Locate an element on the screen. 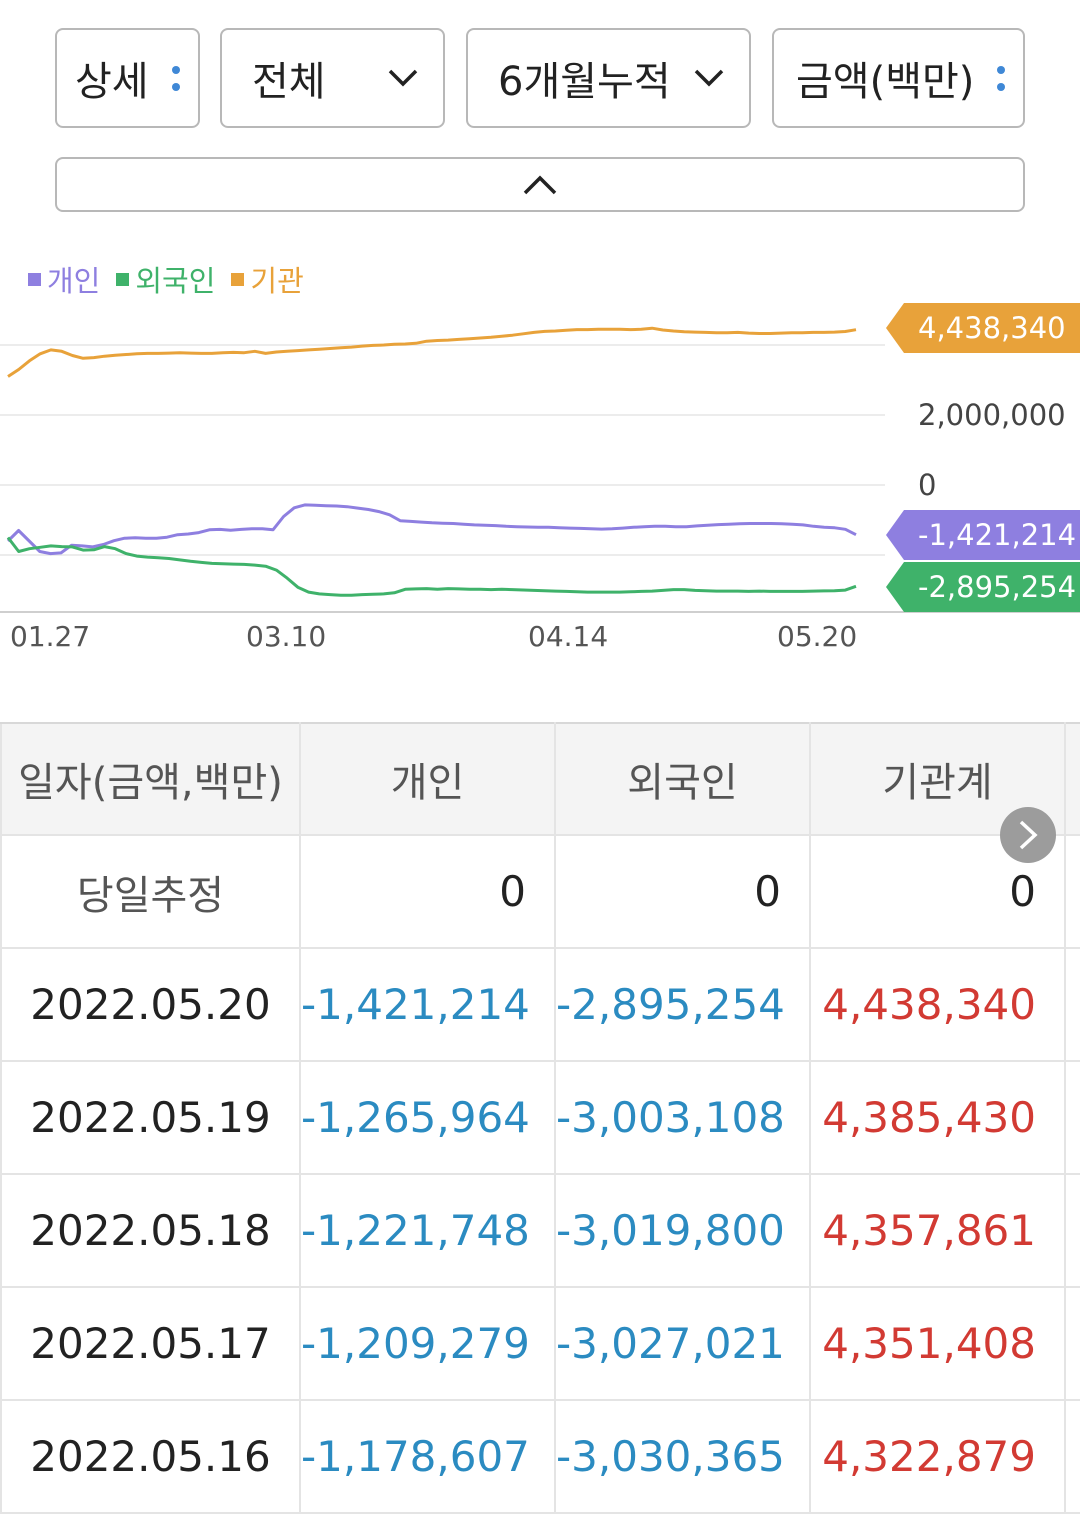 This screenshot has height=1514, width=1080. y-tick-label: 0 is located at coordinates (927, 485).